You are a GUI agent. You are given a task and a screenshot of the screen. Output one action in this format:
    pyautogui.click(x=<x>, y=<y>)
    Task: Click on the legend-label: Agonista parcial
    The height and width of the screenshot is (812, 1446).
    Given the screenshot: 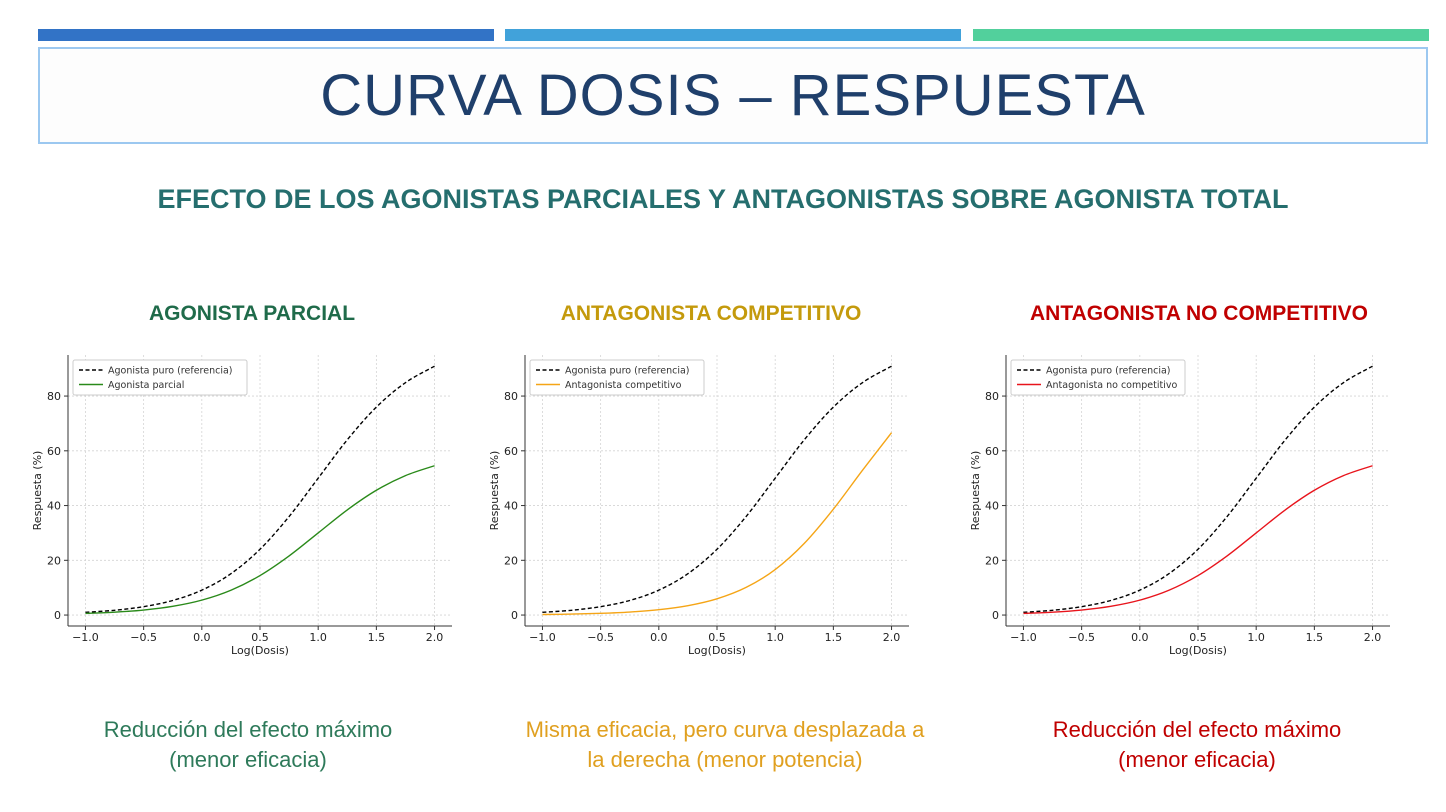 What is the action you would take?
    pyautogui.click(x=146, y=385)
    